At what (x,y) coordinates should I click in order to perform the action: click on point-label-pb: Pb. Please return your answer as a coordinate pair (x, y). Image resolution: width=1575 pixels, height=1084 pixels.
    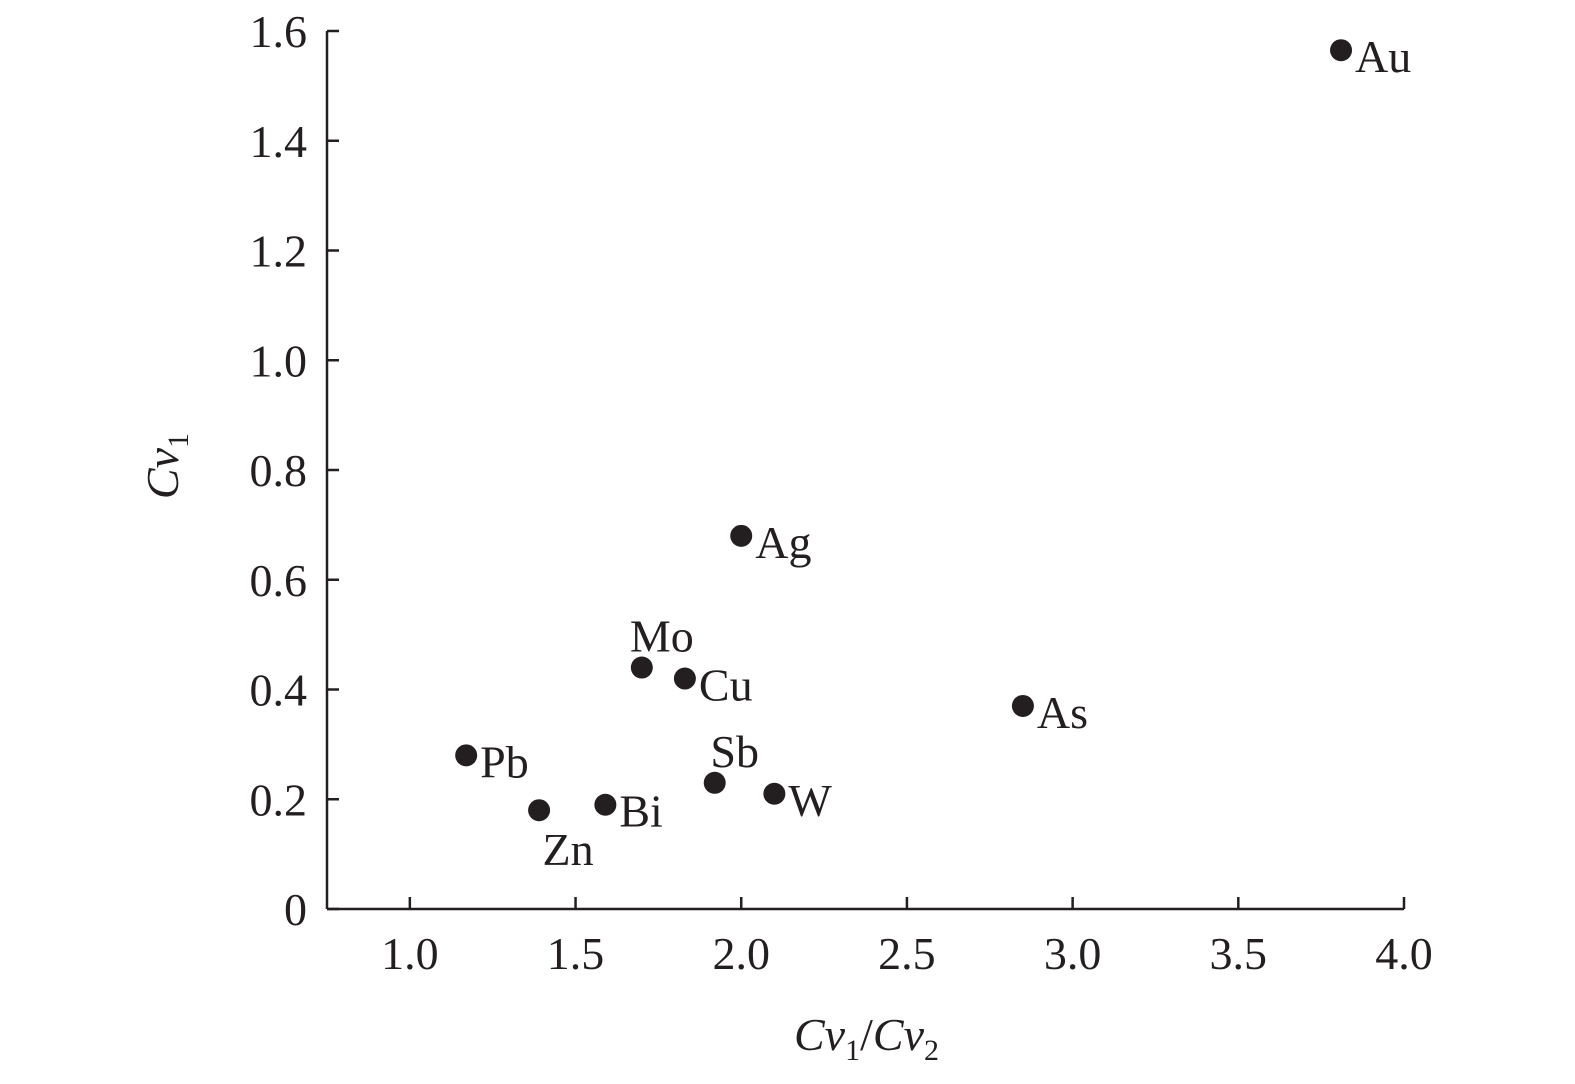
    Looking at the image, I should click on (504, 761).